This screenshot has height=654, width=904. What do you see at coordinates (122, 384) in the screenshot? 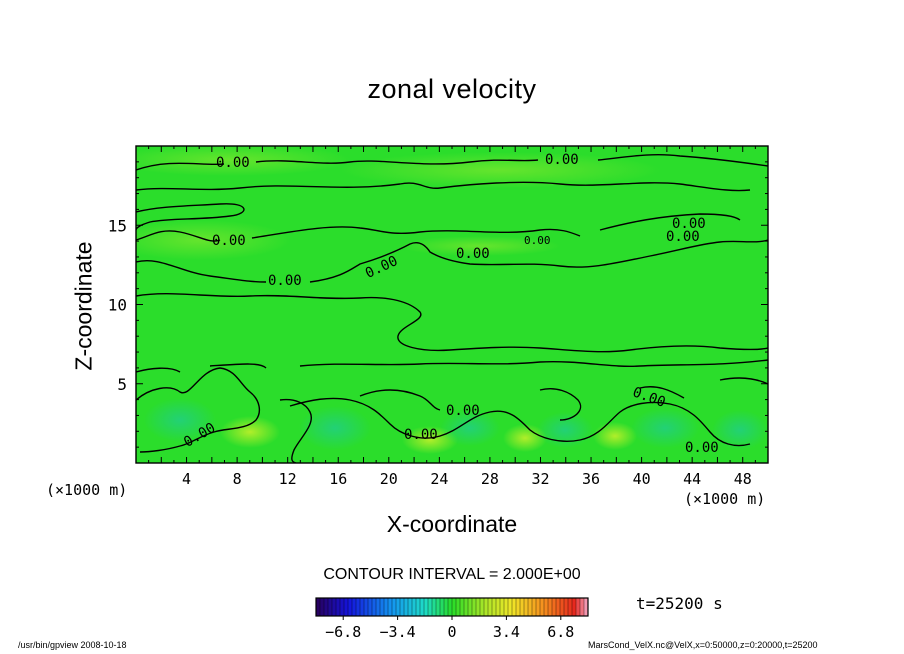
I see `y-tick-label: 5` at bounding box center [122, 384].